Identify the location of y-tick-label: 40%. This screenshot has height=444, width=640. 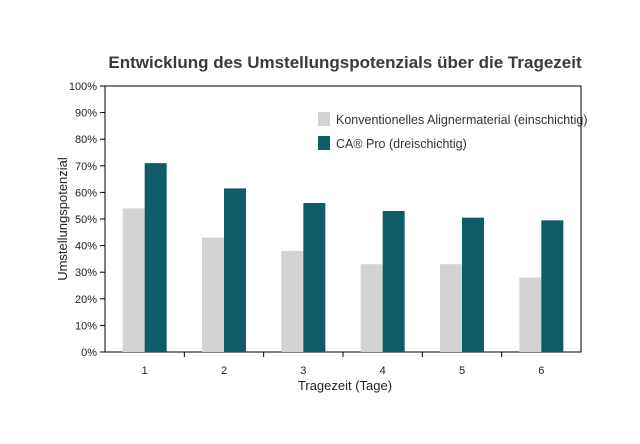
(86, 247).